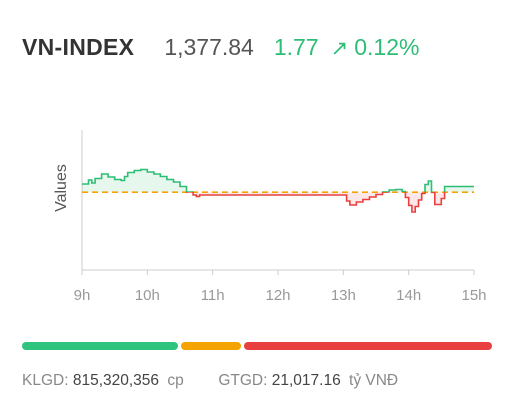  What do you see at coordinates (277, 295) in the screenshot?
I see `x-tick-label: 12h` at bounding box center [277, 295].